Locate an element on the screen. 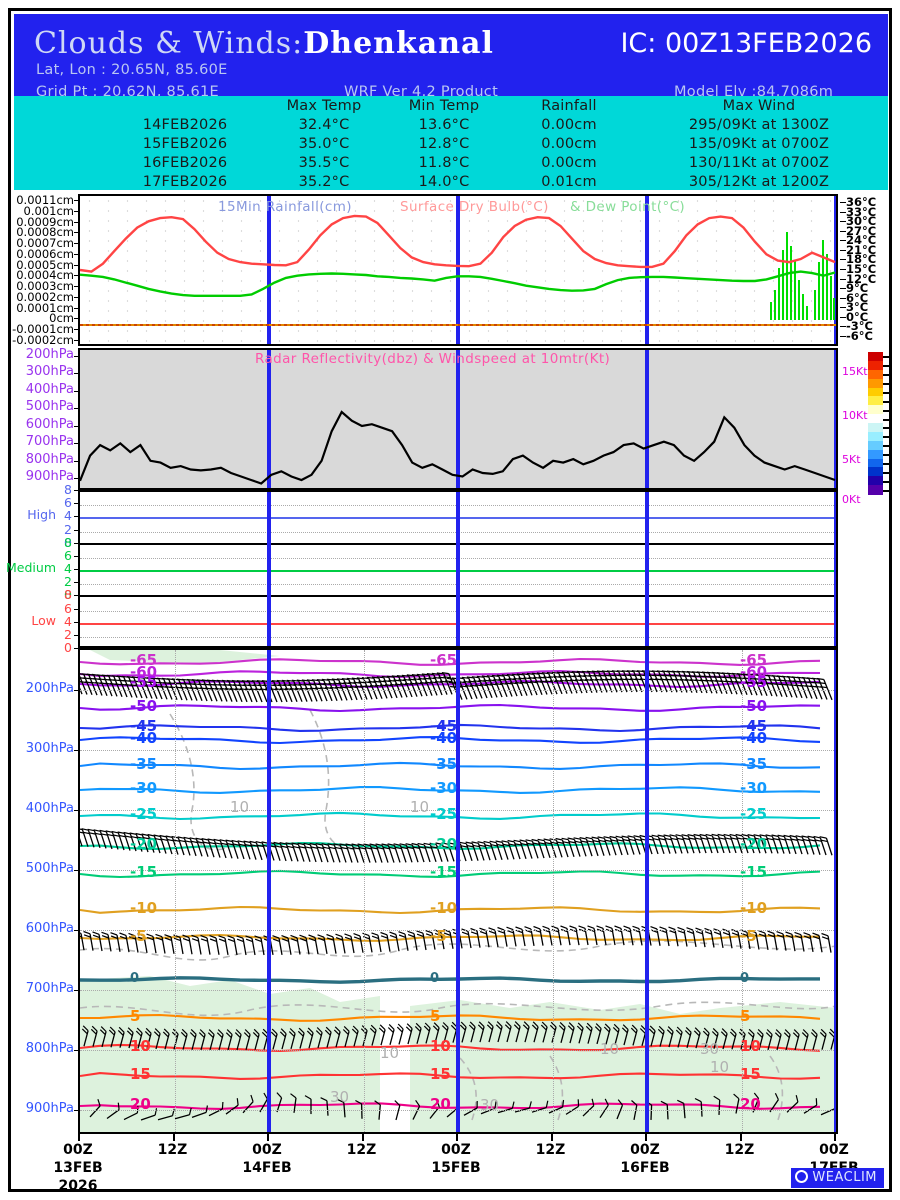 The height and width of the screenshot is (1200, 900). time-tick-year: 2026 is located at coordinates (78, 1186).